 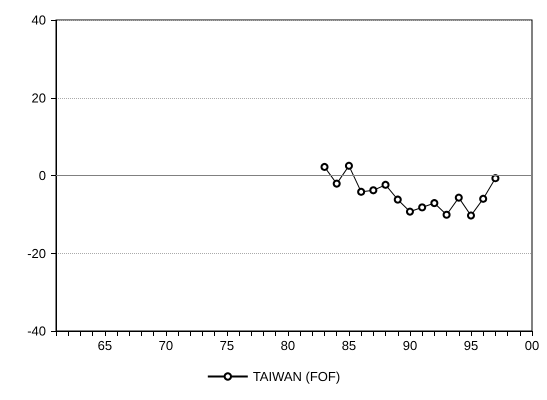 I want to click on y-tick-label: 20, so click(x=39, y=98).